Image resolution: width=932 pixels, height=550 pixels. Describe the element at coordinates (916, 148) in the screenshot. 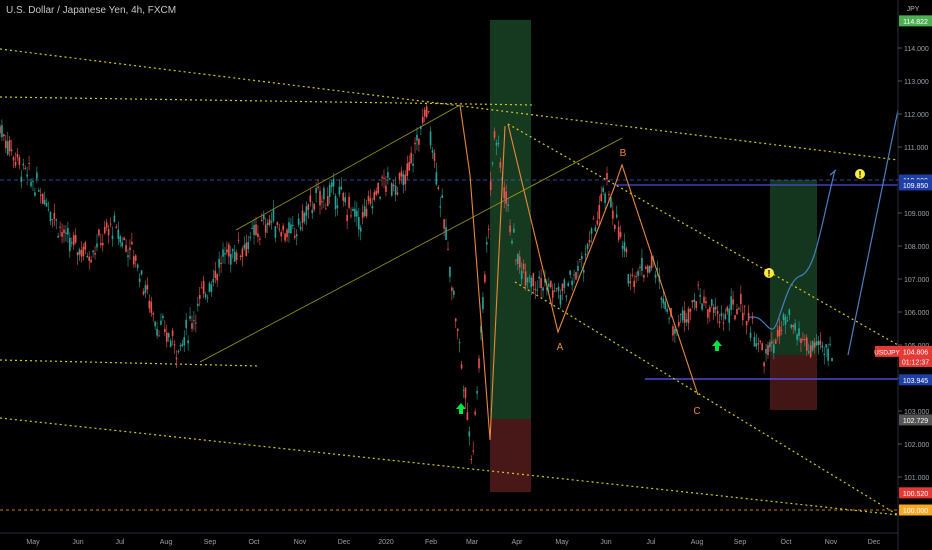

I see `y-tick-label: 111.000` at that location.